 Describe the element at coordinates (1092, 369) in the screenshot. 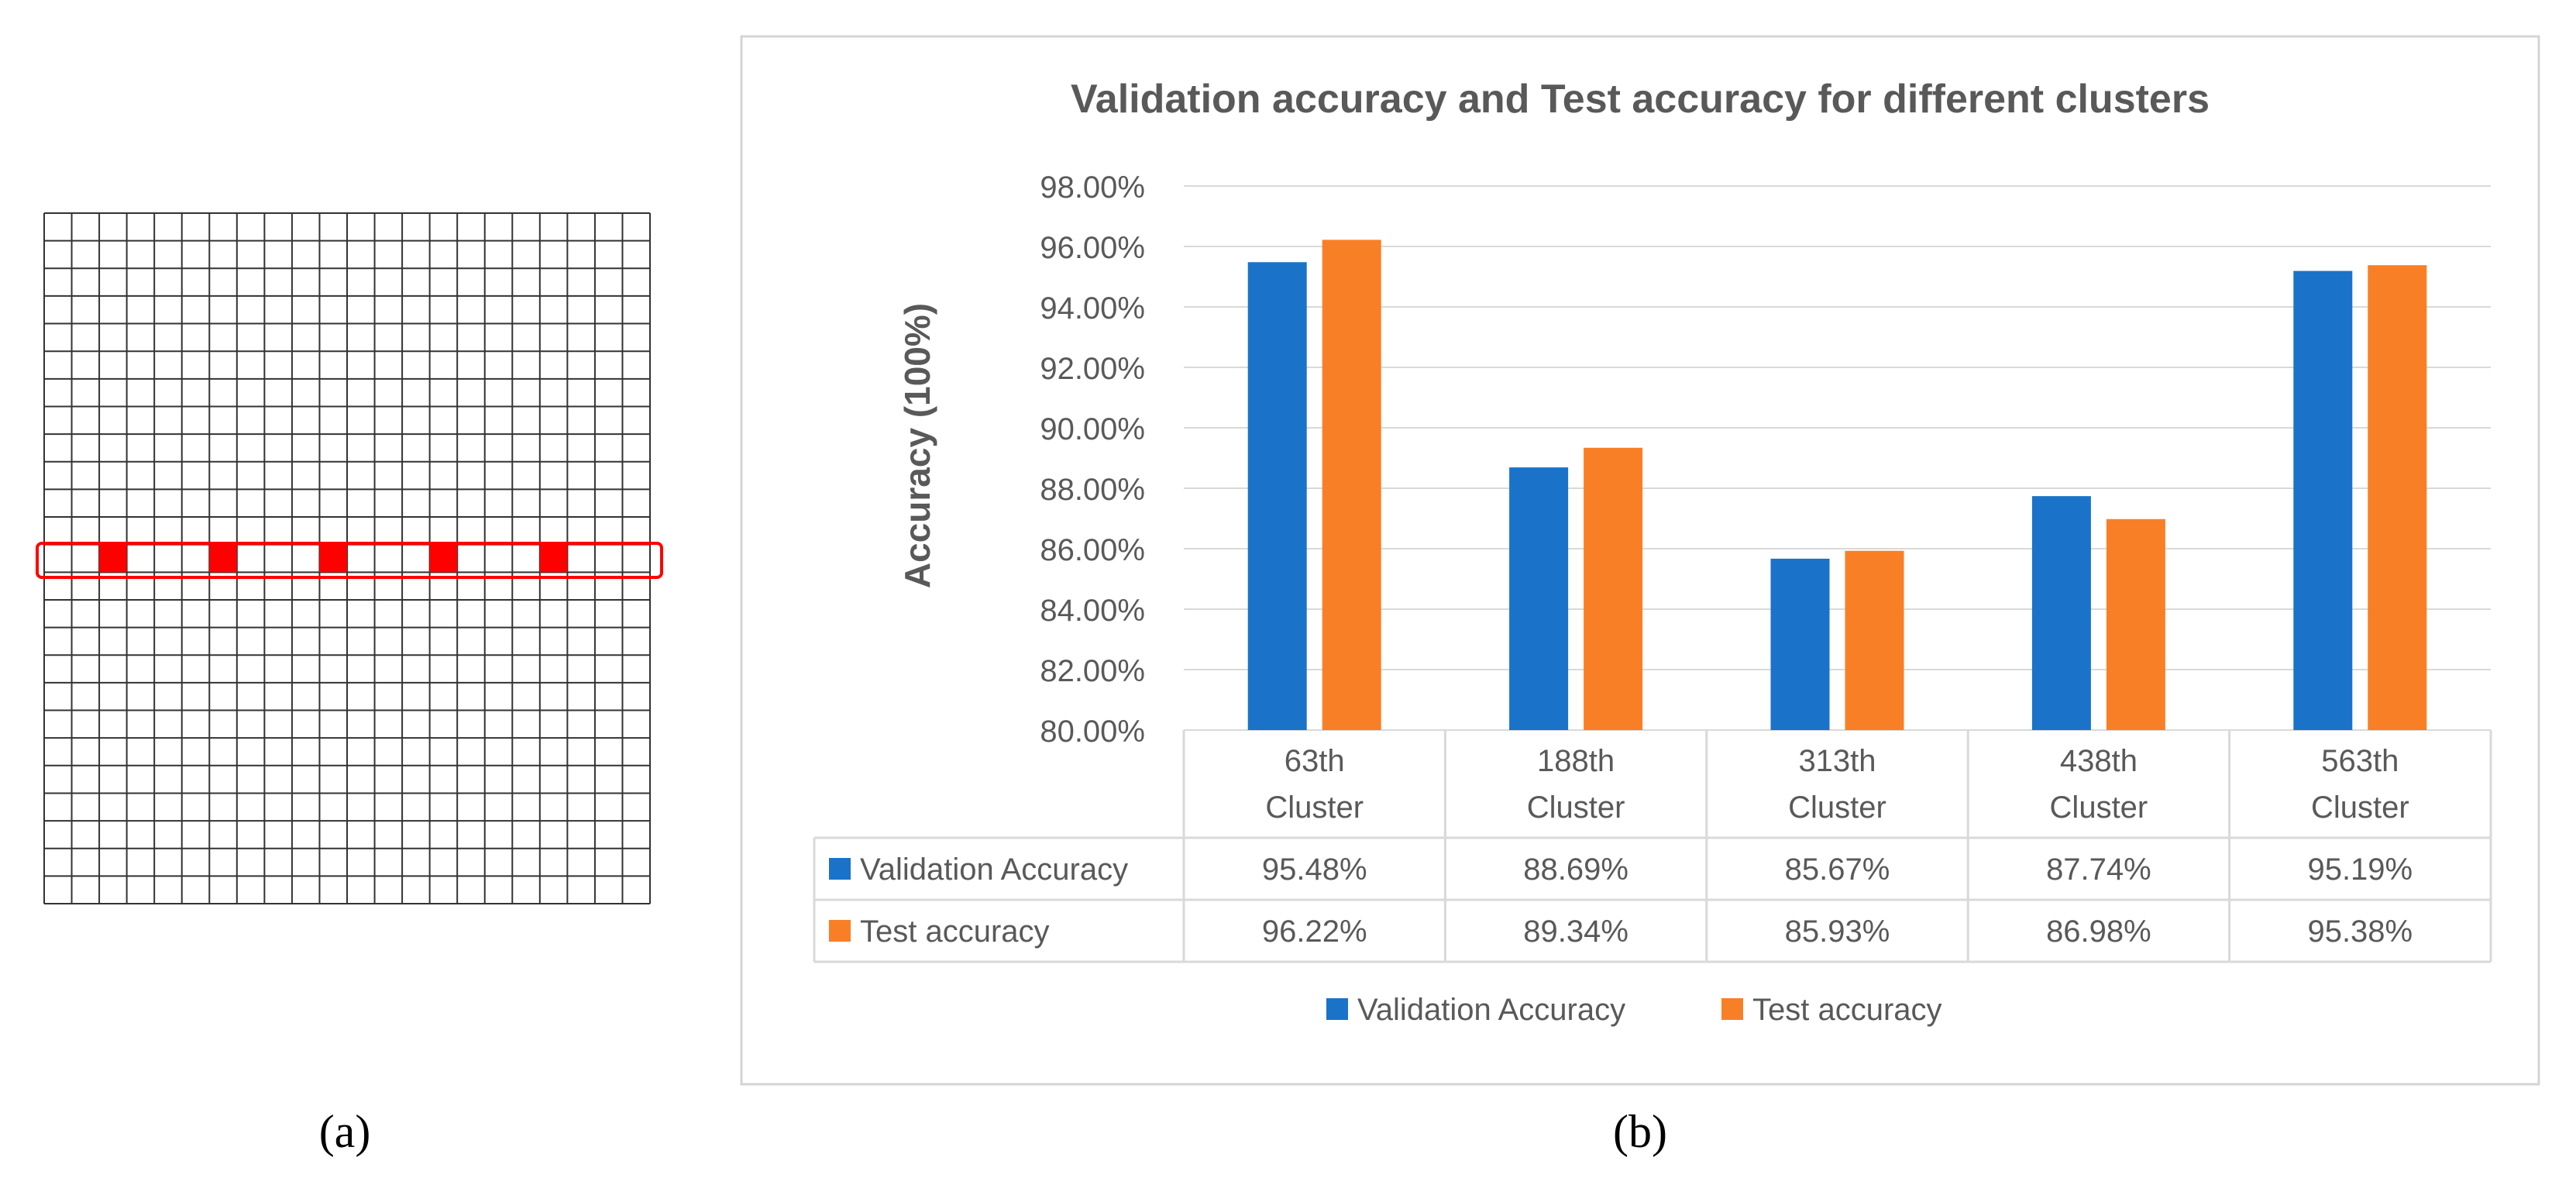

I see `y-tick-label: 92.00%` at that location.